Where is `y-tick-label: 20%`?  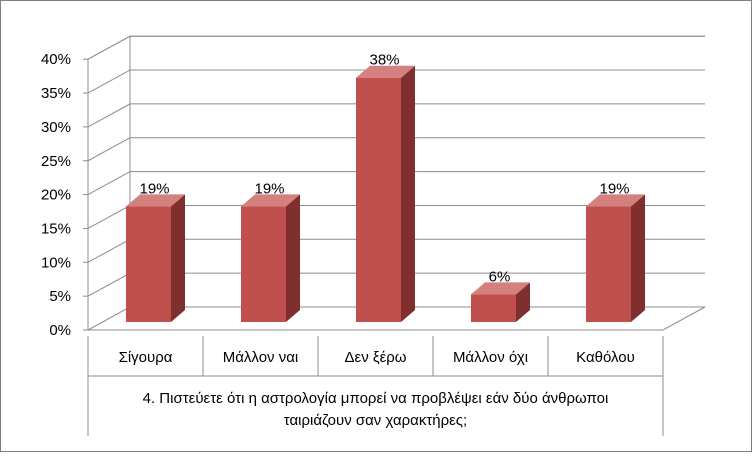 y-tick-label: 20% is located at coordinates (56, 195).